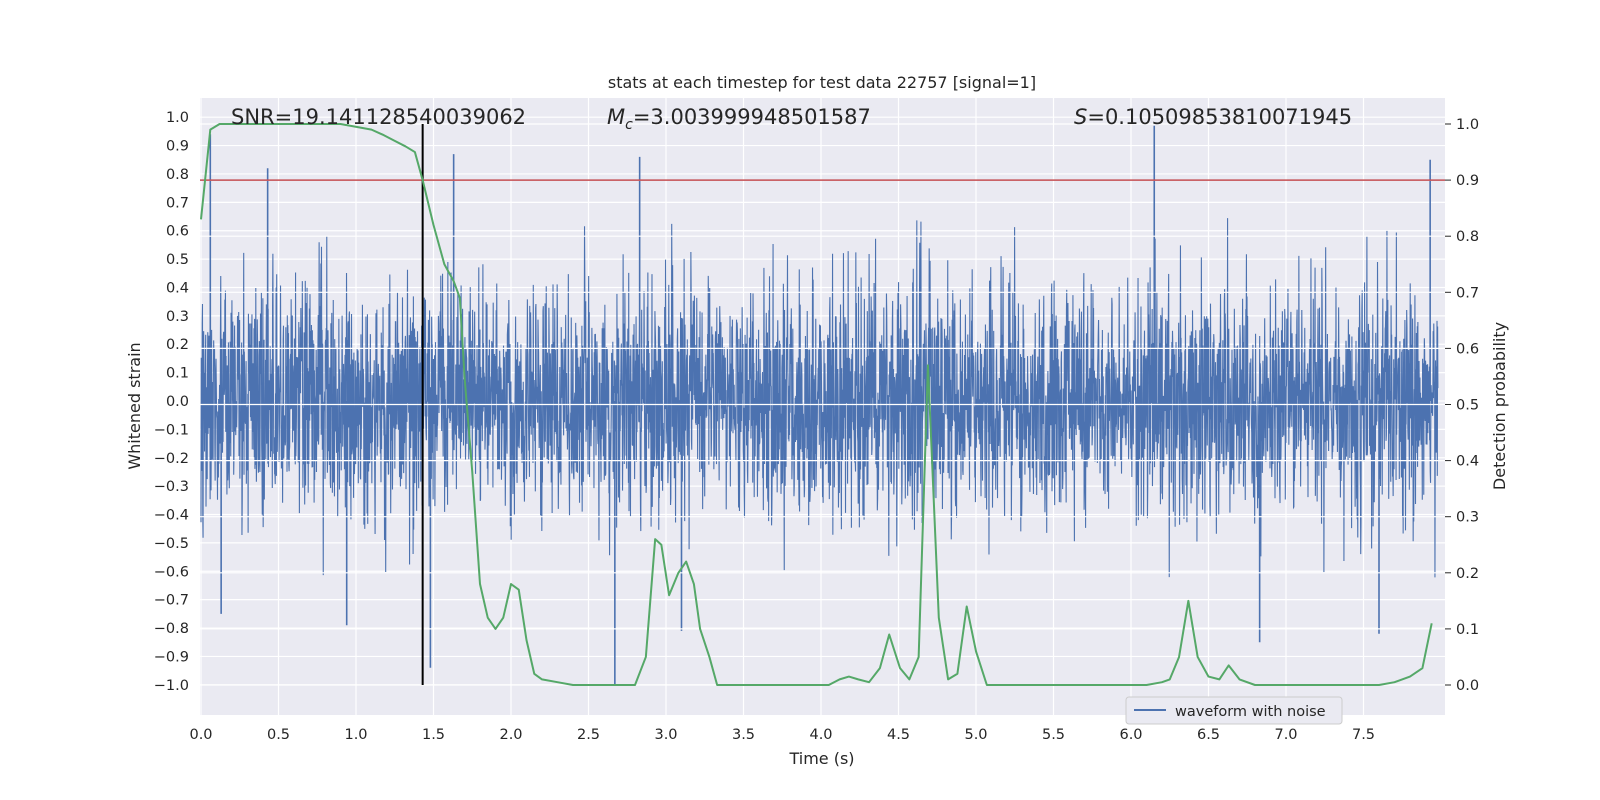  I want to click on right-tick-label: 0.7, so click(1467, 293).